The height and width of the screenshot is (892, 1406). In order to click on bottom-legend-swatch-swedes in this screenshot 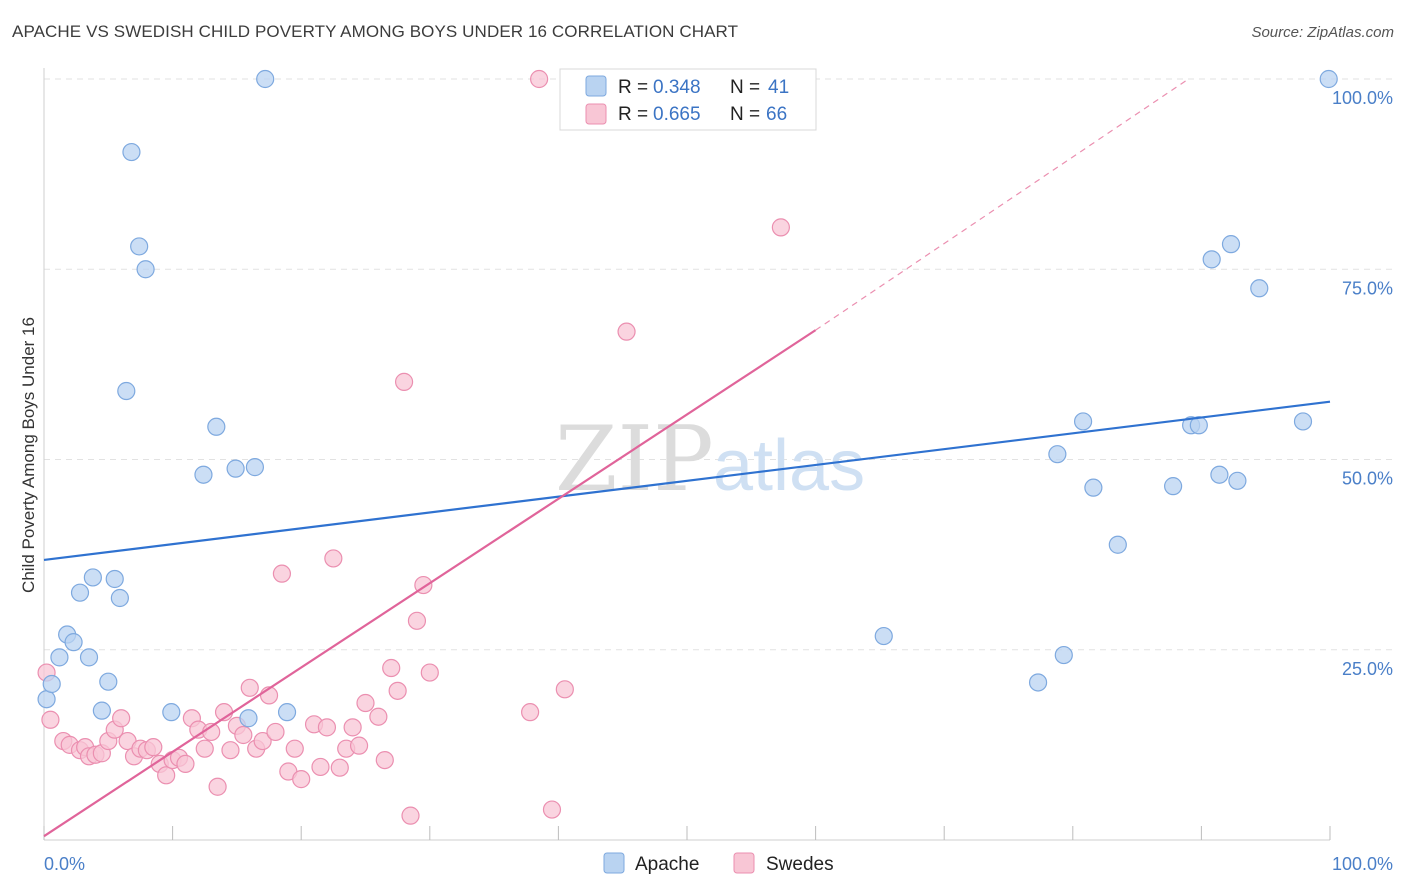, I will do `click(744, 863)`.